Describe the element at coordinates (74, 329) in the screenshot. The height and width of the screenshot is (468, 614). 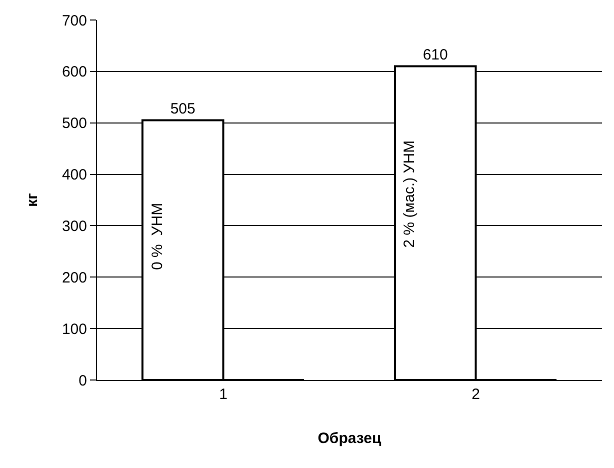
I see `y-tick-label: 100` at that location.